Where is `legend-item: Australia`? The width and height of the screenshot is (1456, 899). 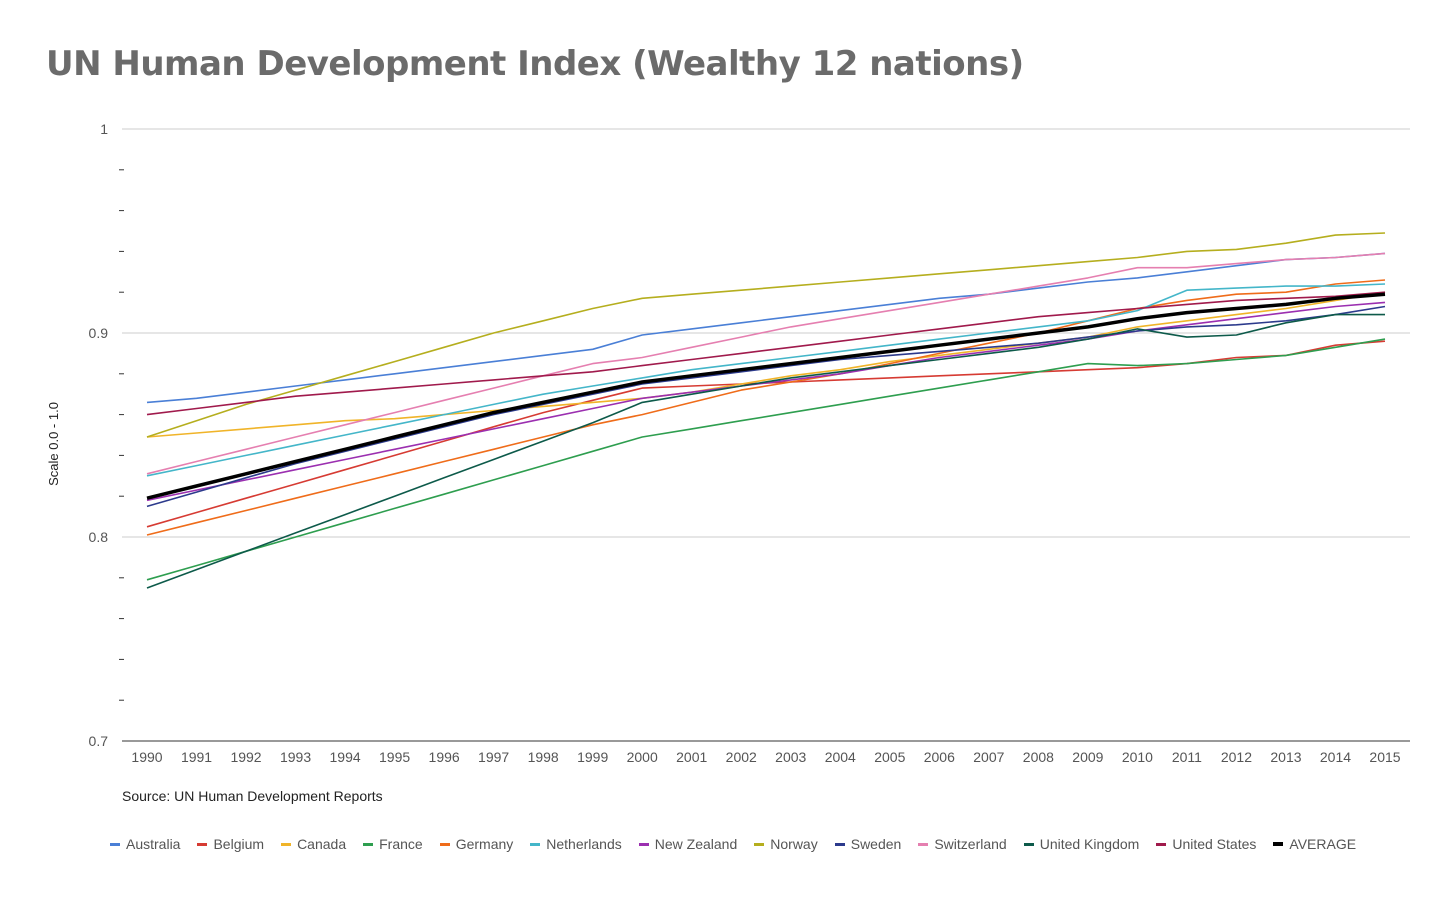 legend-item: Australia is located at coordinates (145, 844).